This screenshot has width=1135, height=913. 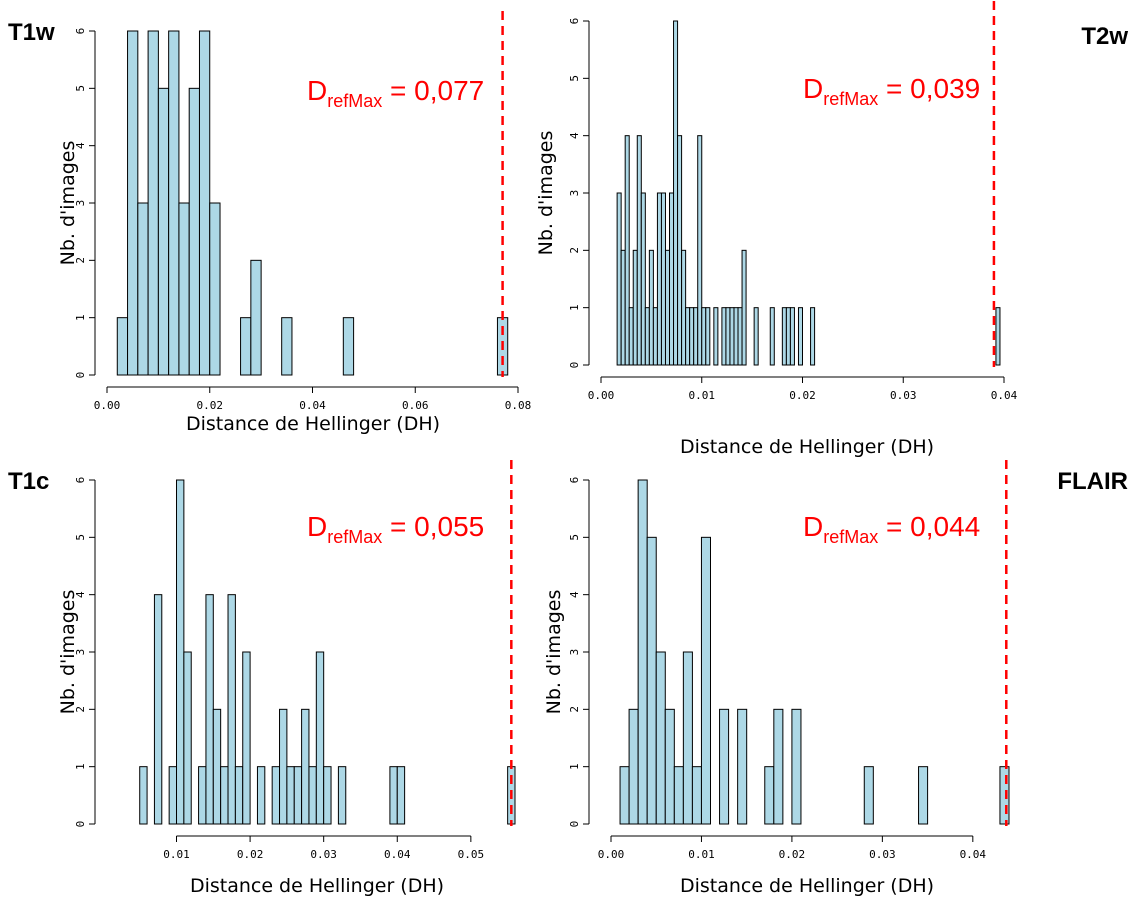 I want to click on annotation-value: = 0,077, so click(x=433, y=90).